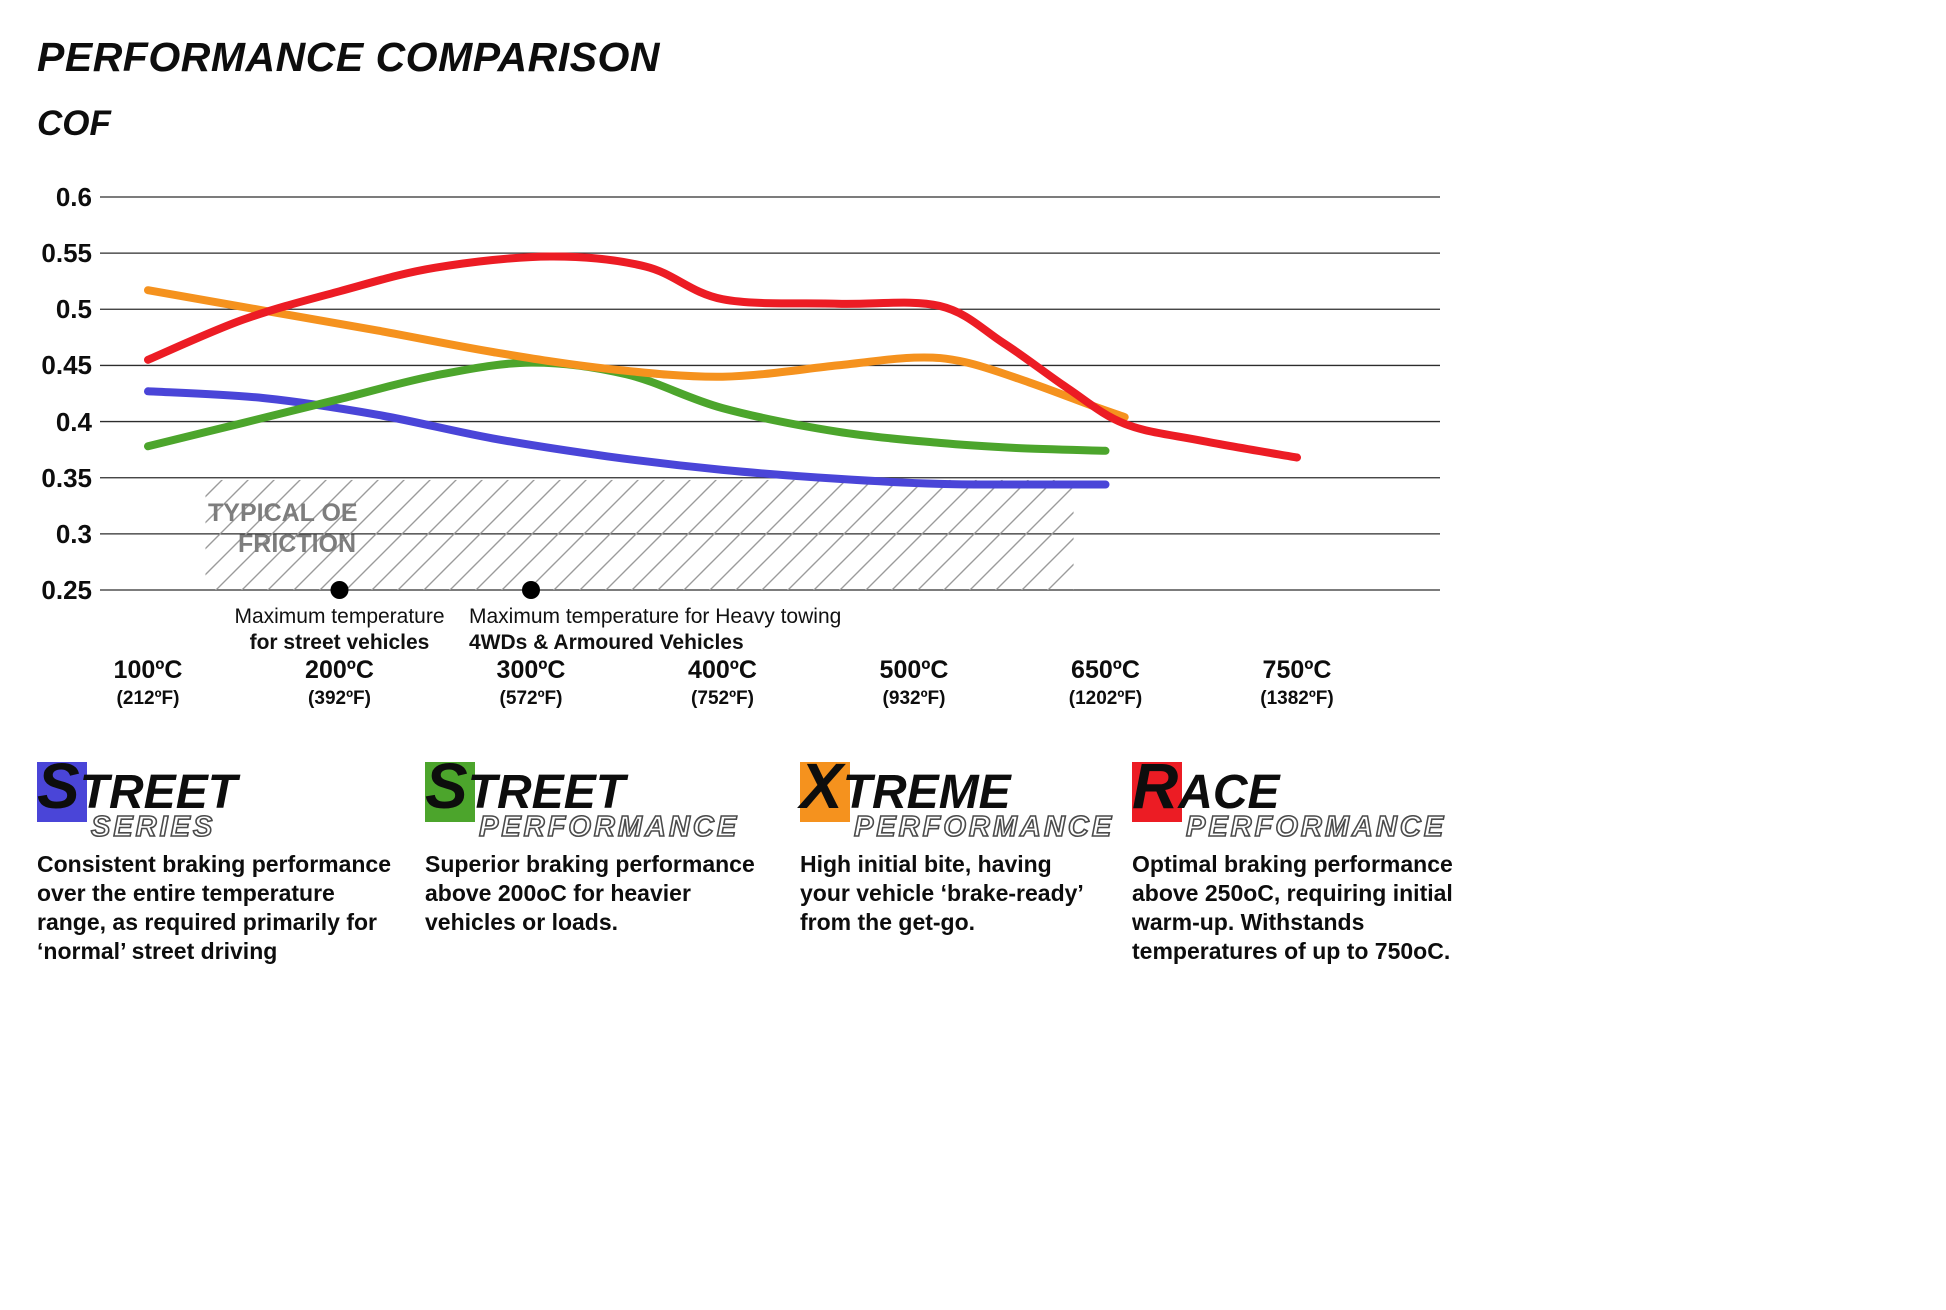 This screenshot has width=1946, height=1310. I want to click on page-title: PERFORMANCE COMPARISON, so click(348, 57).